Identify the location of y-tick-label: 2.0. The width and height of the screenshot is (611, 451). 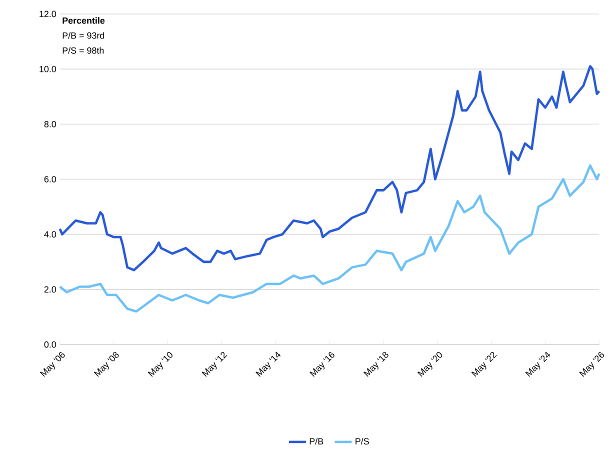
(50, 289).